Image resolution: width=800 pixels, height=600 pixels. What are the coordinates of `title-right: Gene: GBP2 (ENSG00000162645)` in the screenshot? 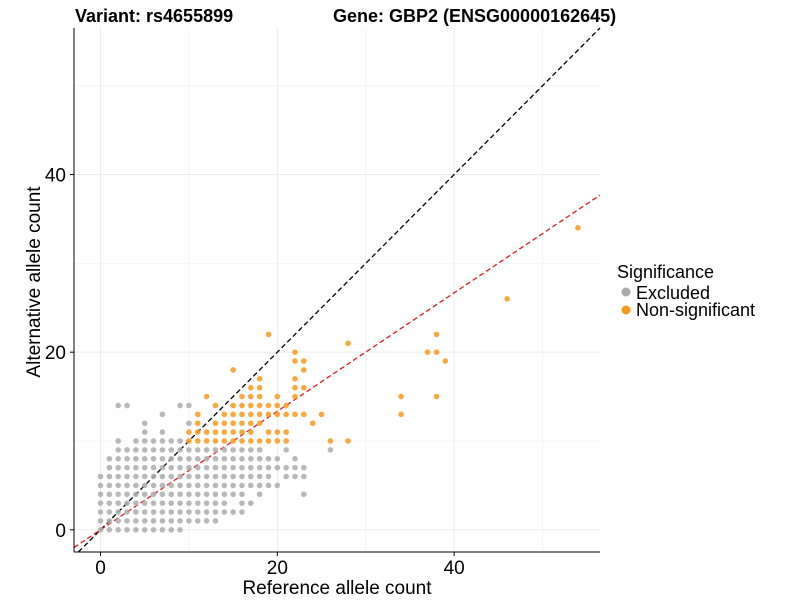 It's located at (474, 16).